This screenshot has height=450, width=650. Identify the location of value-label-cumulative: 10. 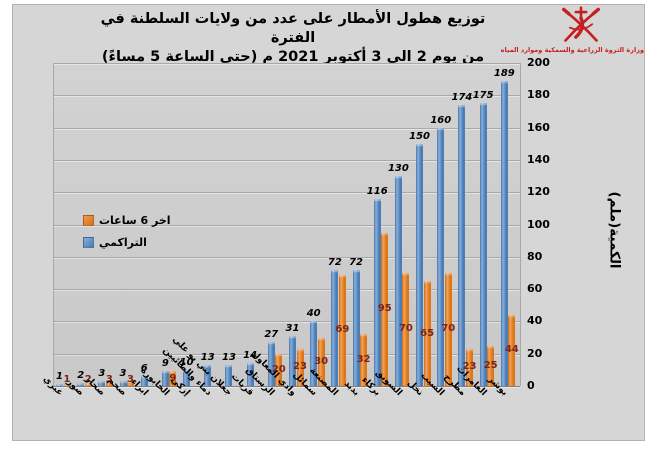
(186, 362).